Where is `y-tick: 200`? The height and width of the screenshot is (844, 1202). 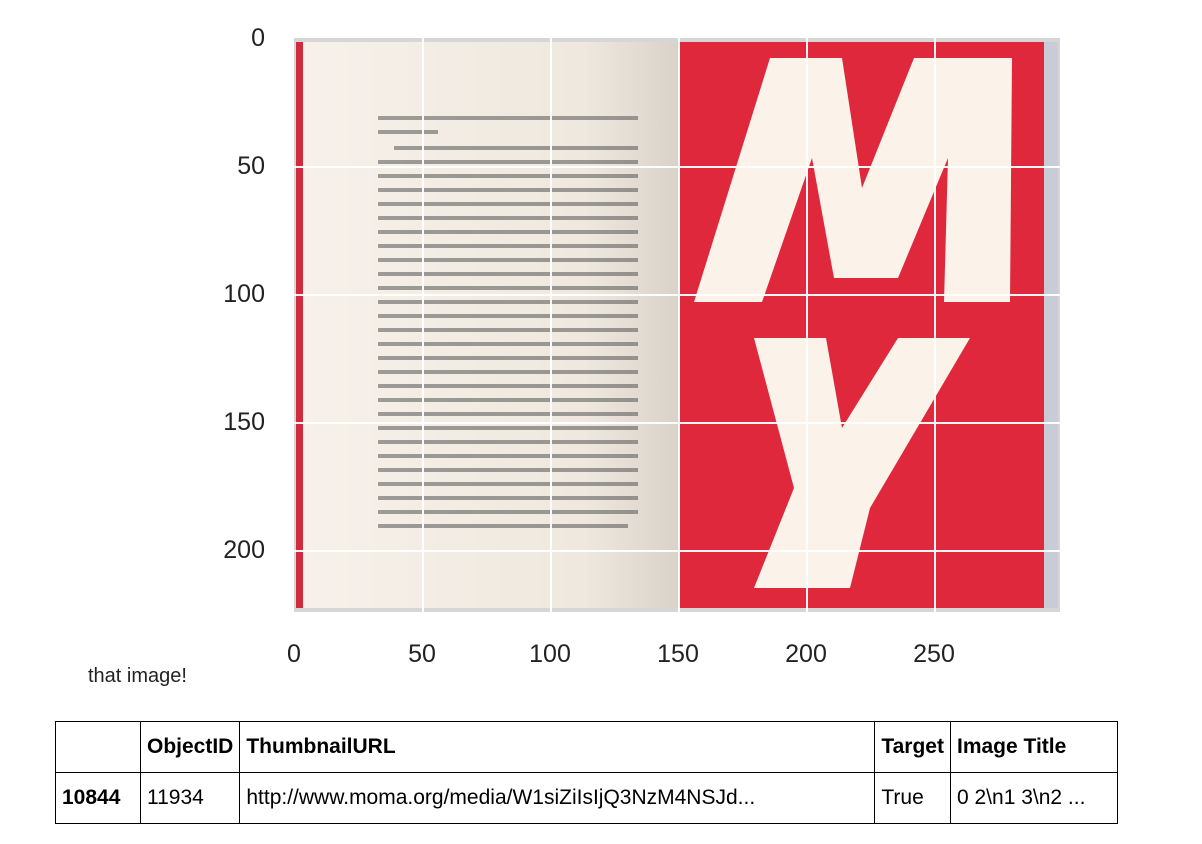 y-tick: 200 is located at coordinates (244, 550).